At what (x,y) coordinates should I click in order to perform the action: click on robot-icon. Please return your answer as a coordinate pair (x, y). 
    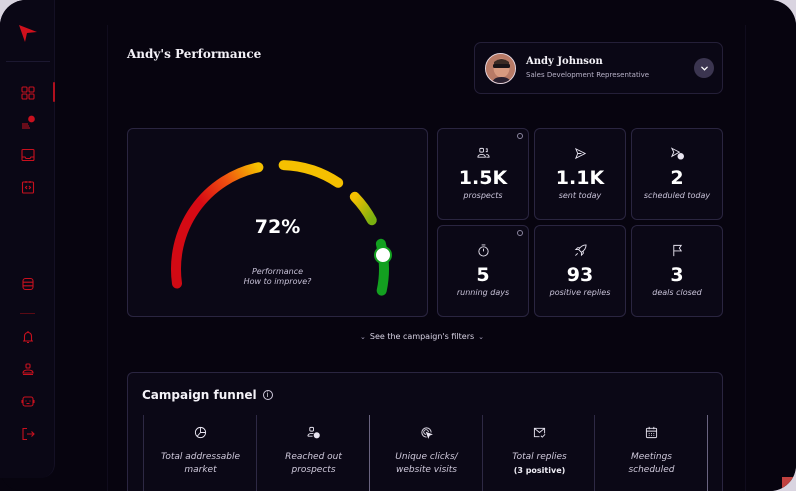
    Looking at the image, I should click on (27, 401).